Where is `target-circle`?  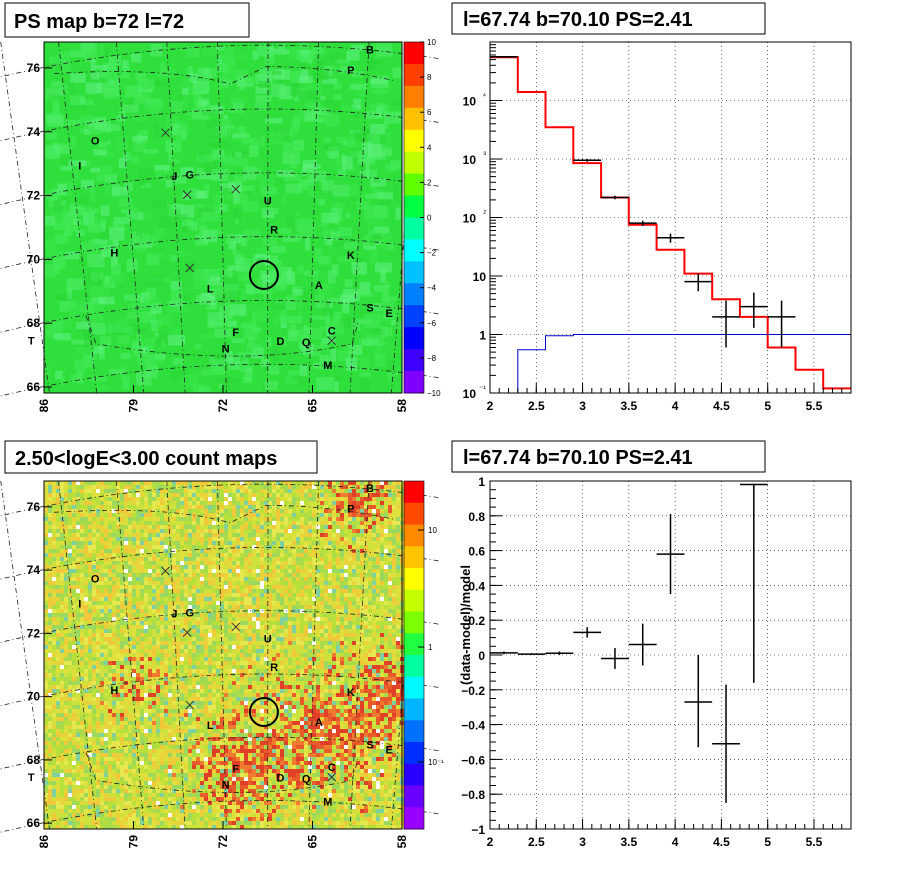
target-circle is located at coordinates (263, 274).